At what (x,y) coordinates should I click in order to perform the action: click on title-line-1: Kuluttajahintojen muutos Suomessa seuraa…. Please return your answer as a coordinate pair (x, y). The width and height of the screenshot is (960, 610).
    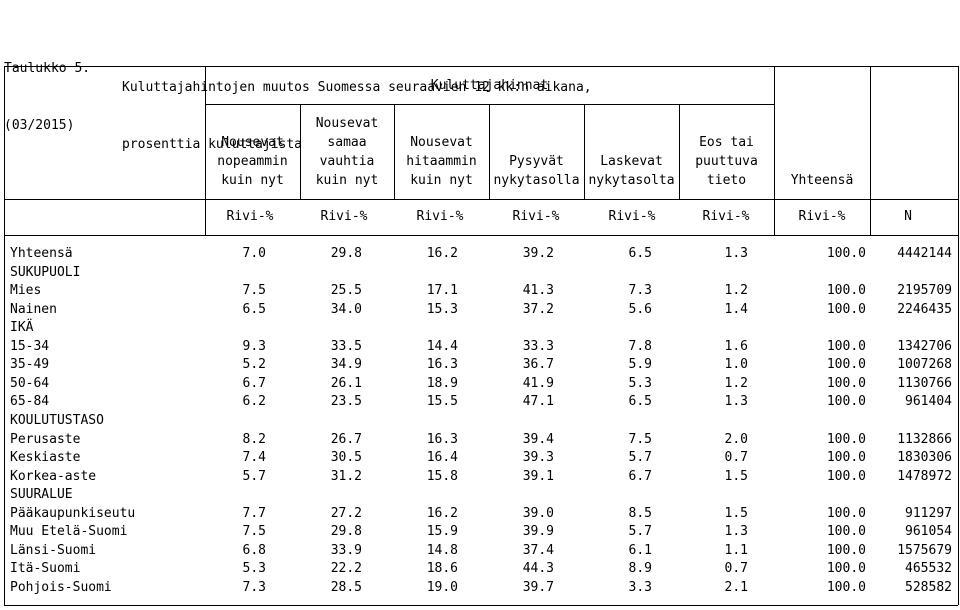
    Looking at the image, I should click on (357, 87).